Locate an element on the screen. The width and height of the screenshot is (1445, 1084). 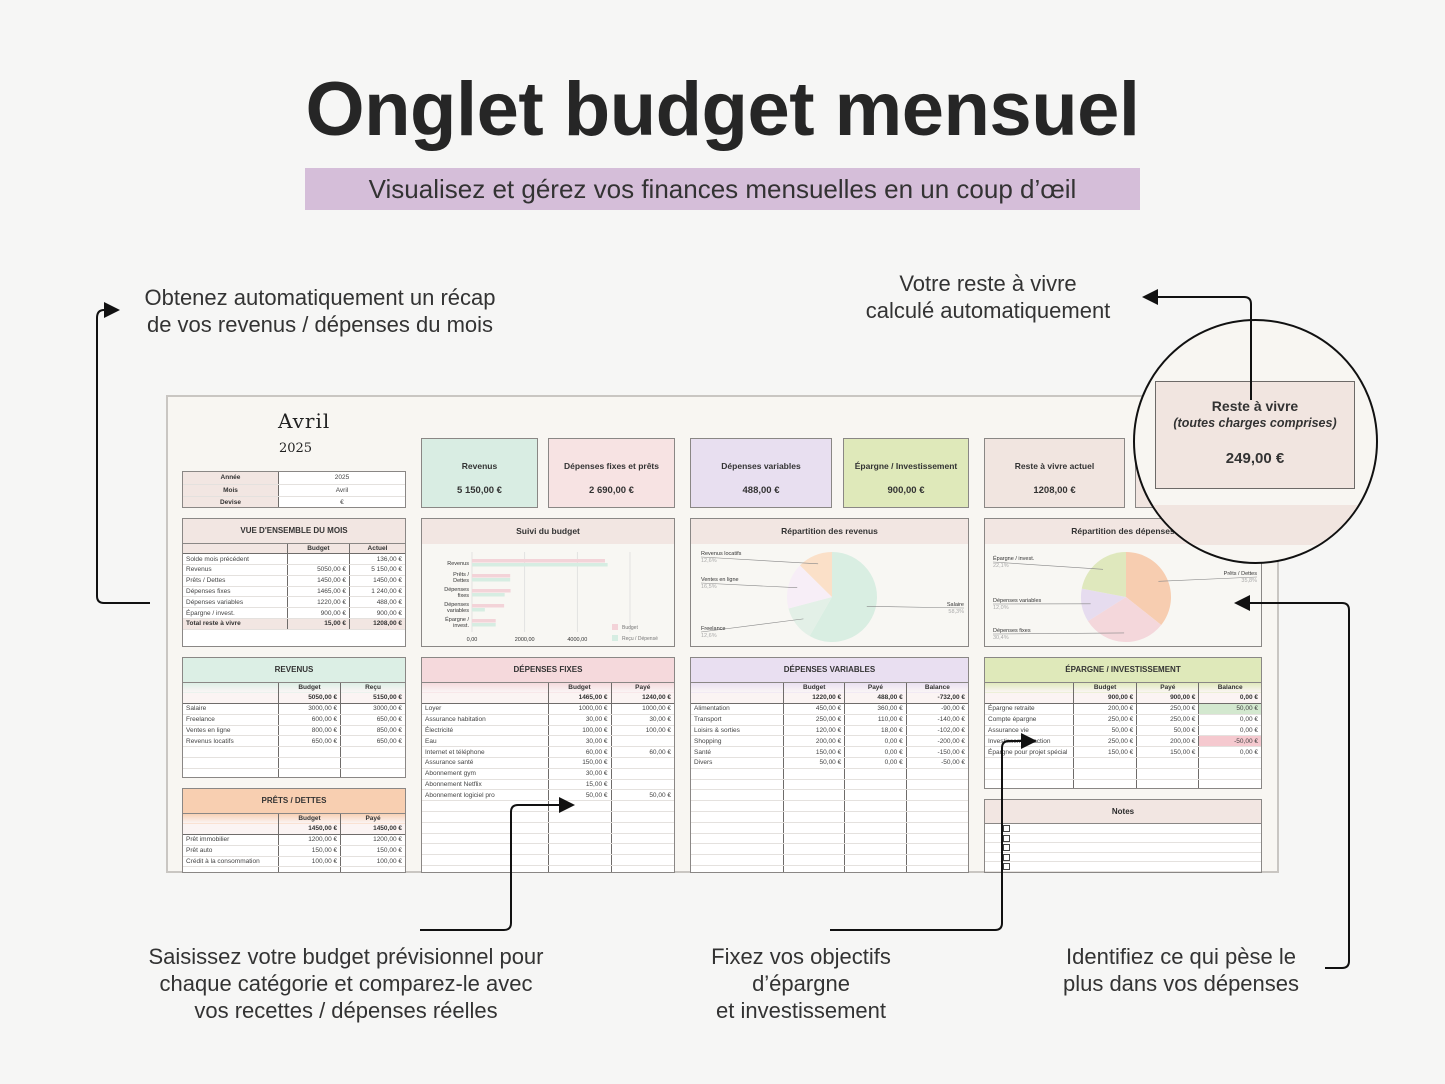
cell-value: 1450,00 € is located at coordinates (377, 581).